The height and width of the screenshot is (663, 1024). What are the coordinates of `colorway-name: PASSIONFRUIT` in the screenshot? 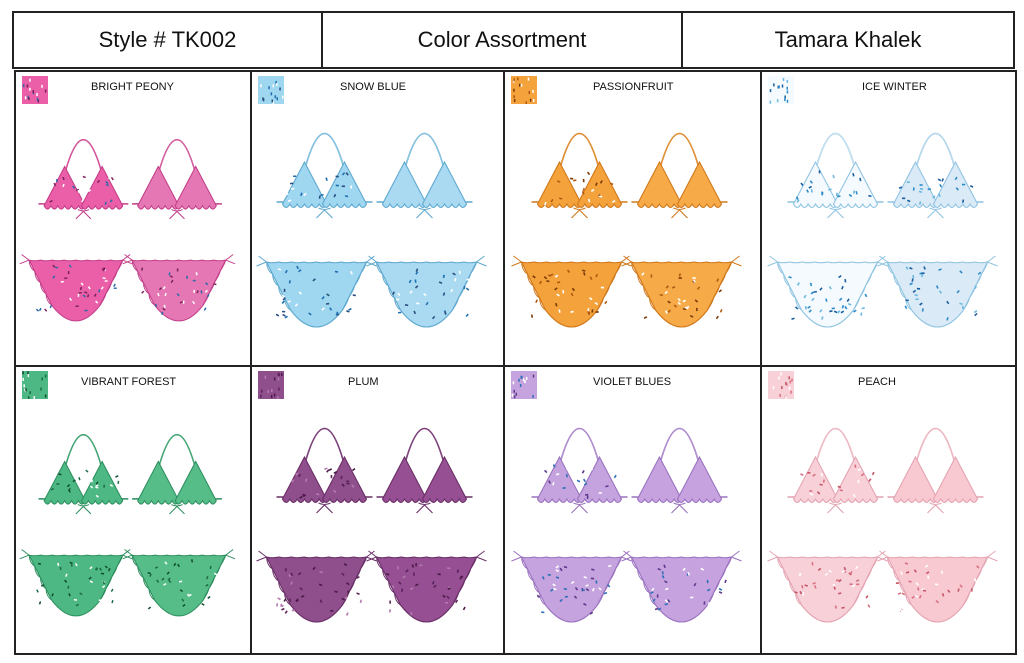 It's located at (633, 87).